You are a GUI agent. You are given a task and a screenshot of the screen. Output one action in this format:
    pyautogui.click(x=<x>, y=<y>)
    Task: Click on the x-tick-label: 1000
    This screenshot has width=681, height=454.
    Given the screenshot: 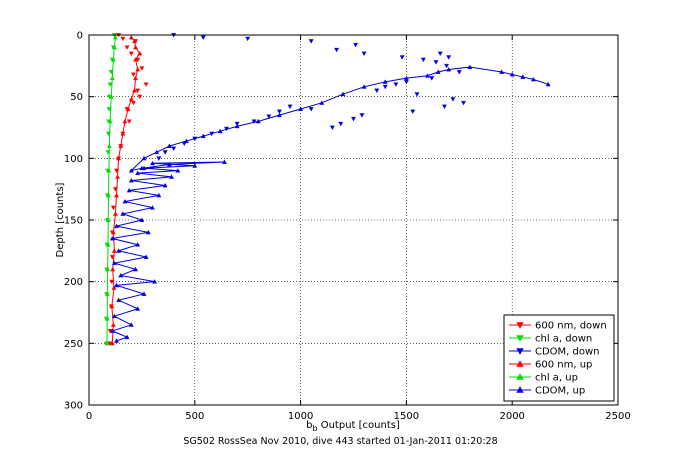 What is the action you would take?
    pyautogui.click(x=300, y=416)
    